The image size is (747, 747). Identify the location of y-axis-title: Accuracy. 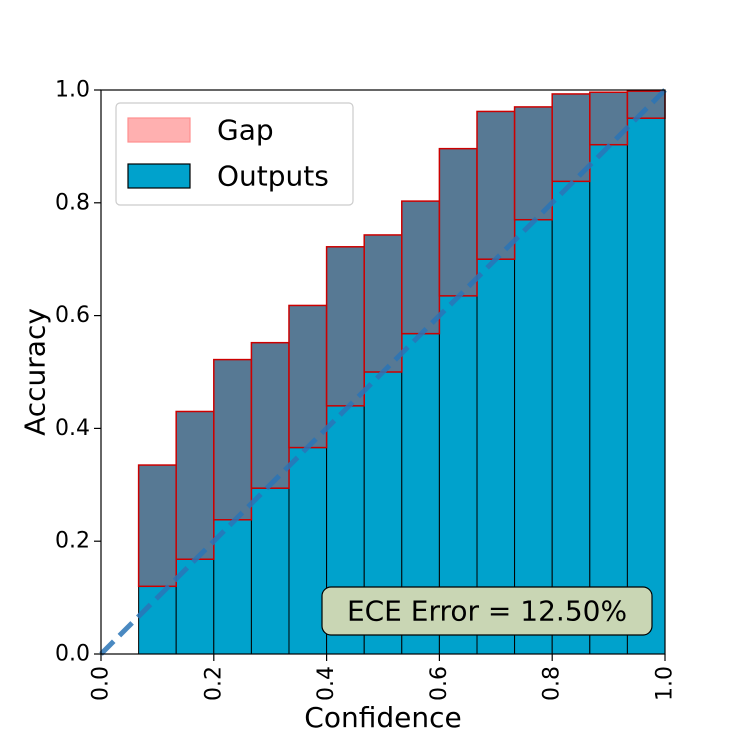
(35, 372).